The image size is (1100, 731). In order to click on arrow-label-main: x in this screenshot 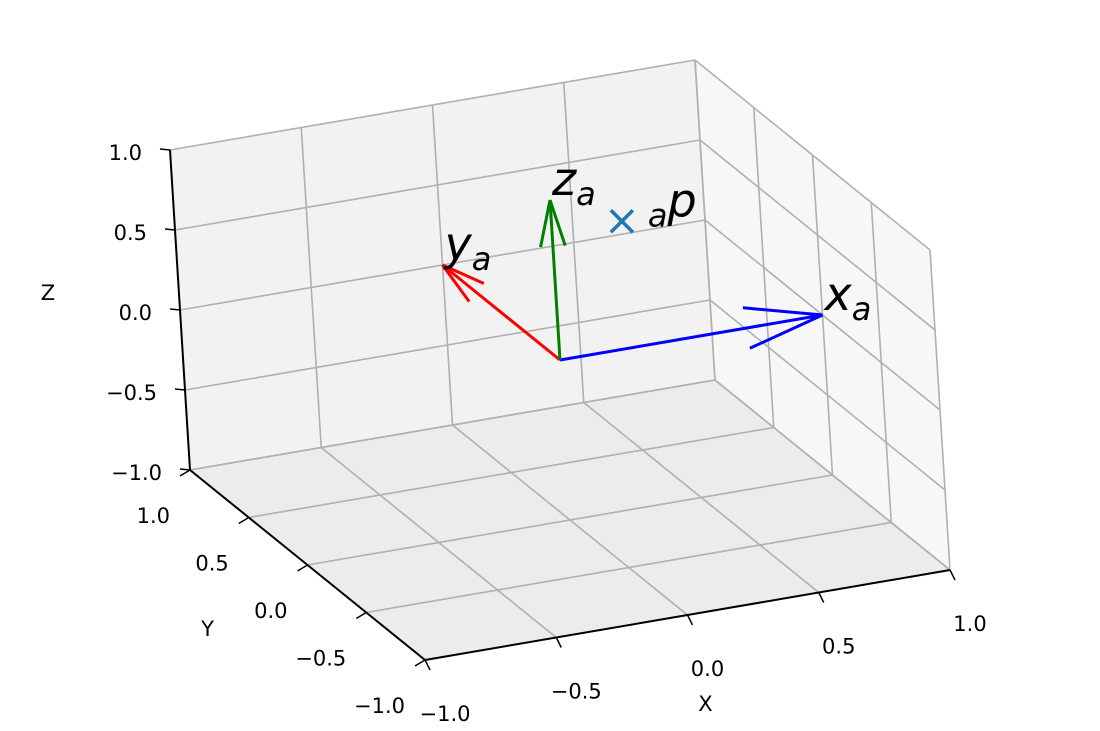, I will do `click(838, 294)`.